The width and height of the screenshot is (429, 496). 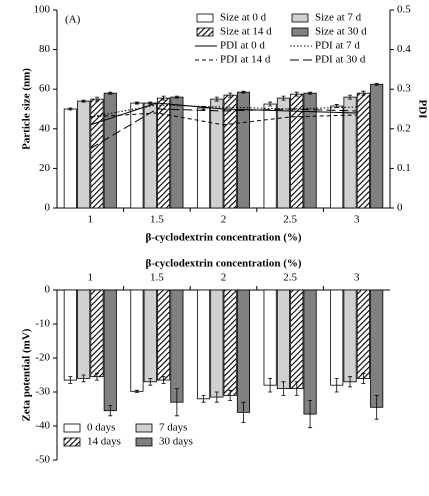 I want to click on y-tick-label: 80, so click(x=45, y=49).